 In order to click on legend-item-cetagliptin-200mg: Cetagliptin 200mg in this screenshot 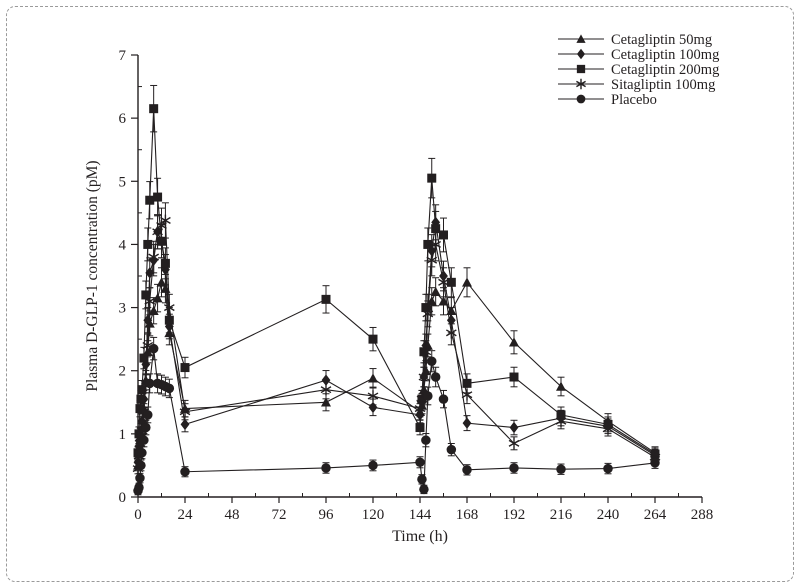, I will do `click(638, 70)`.